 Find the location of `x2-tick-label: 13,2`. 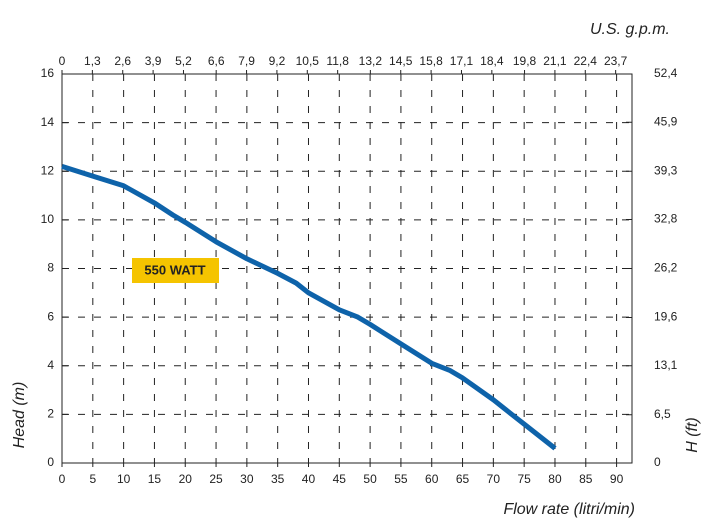

x2-tick-label: 13,2 is located at coordinates (371, 61).